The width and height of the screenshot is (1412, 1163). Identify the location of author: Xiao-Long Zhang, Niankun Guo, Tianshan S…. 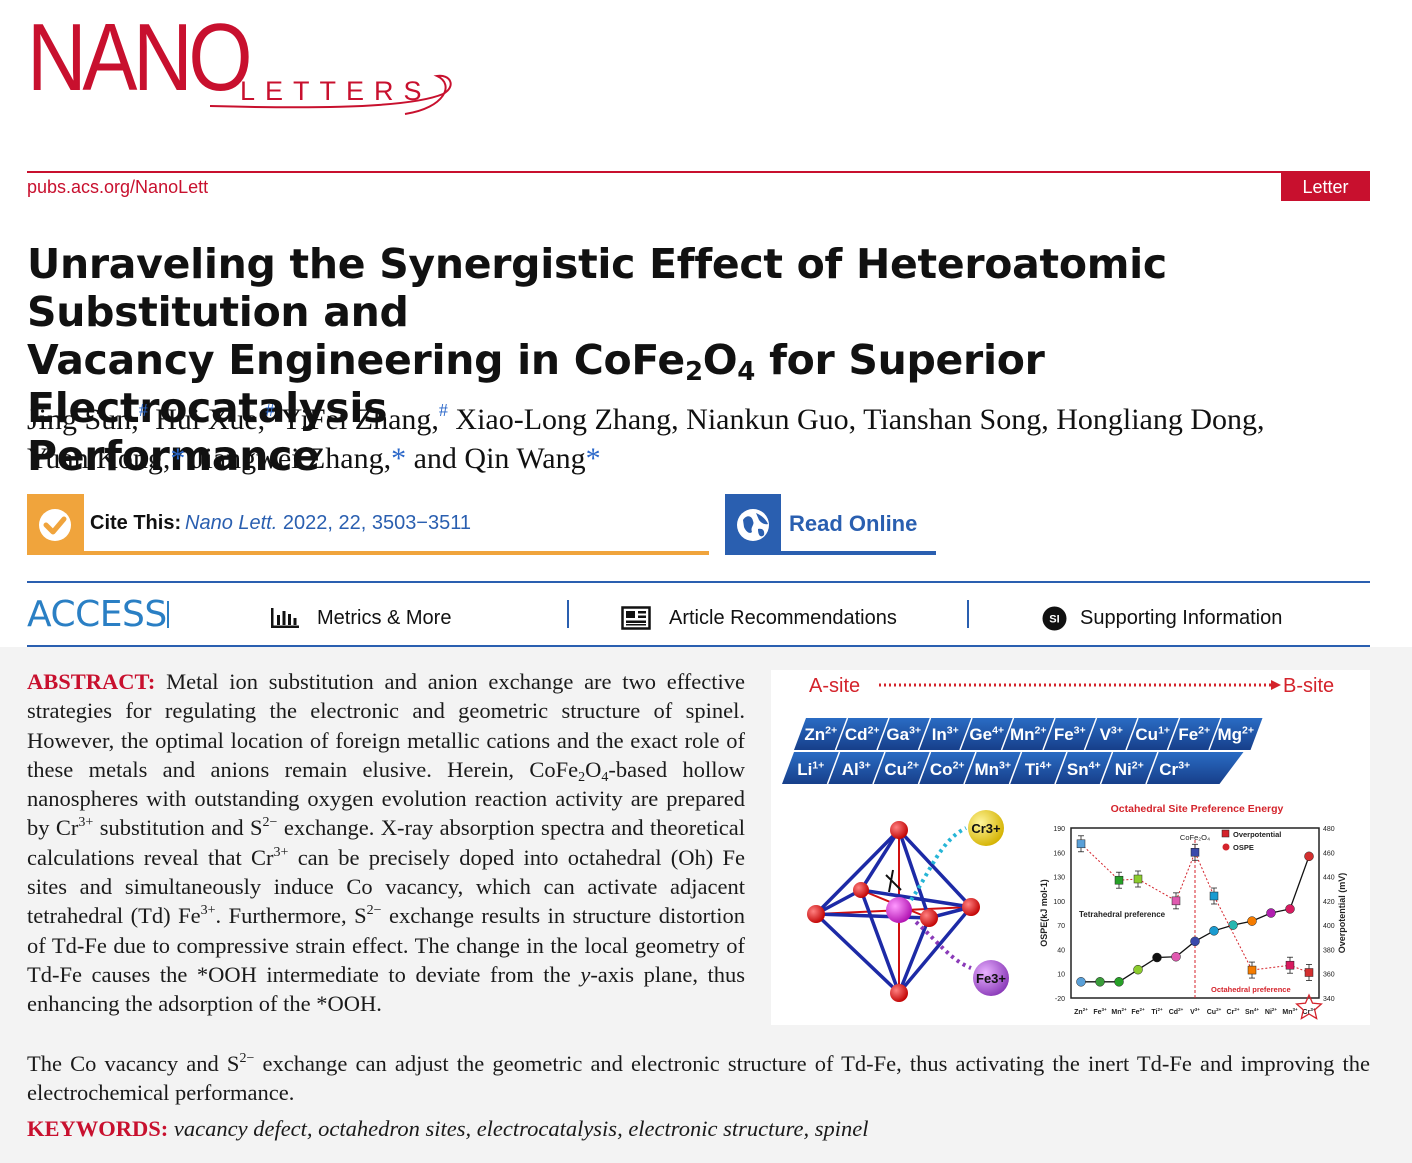
(856, 419).